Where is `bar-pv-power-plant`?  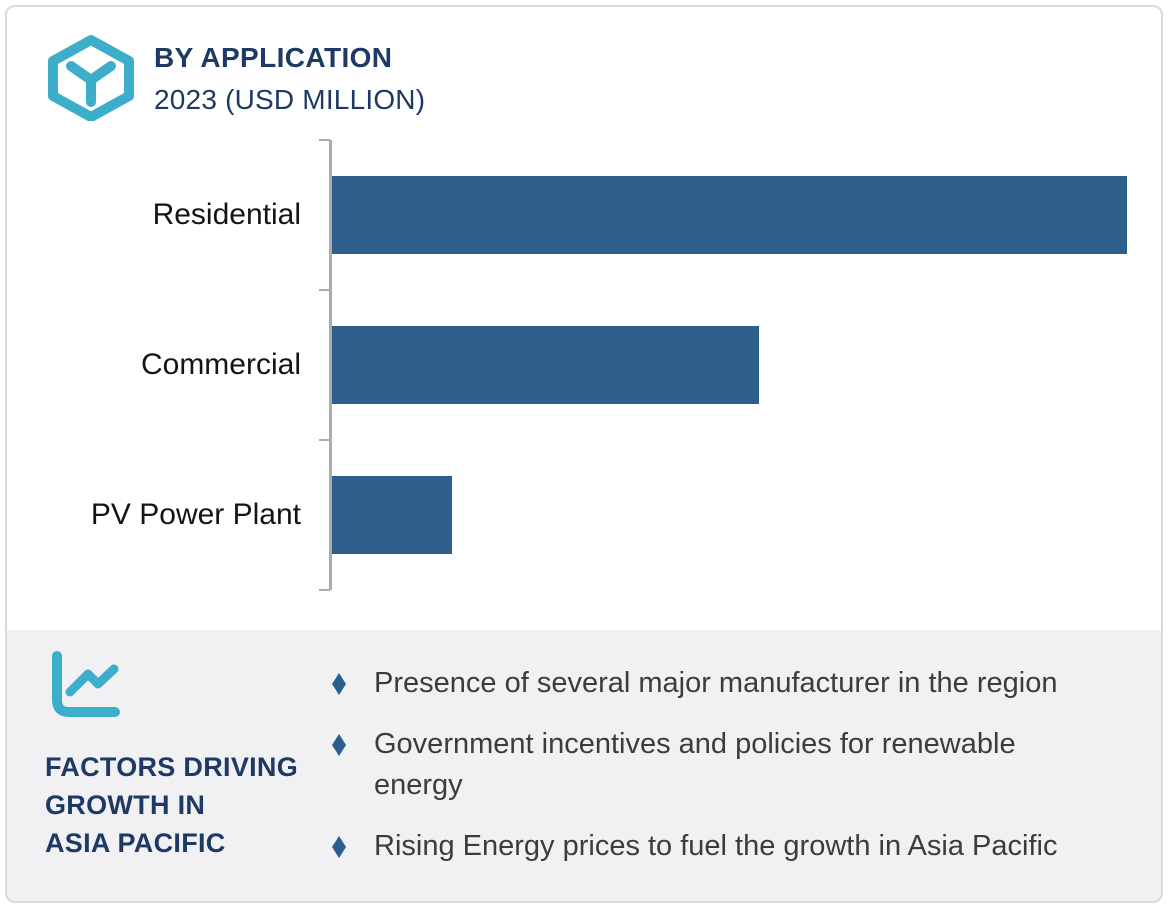 bar-pv-power-plant is located at coordinates (392, 515).